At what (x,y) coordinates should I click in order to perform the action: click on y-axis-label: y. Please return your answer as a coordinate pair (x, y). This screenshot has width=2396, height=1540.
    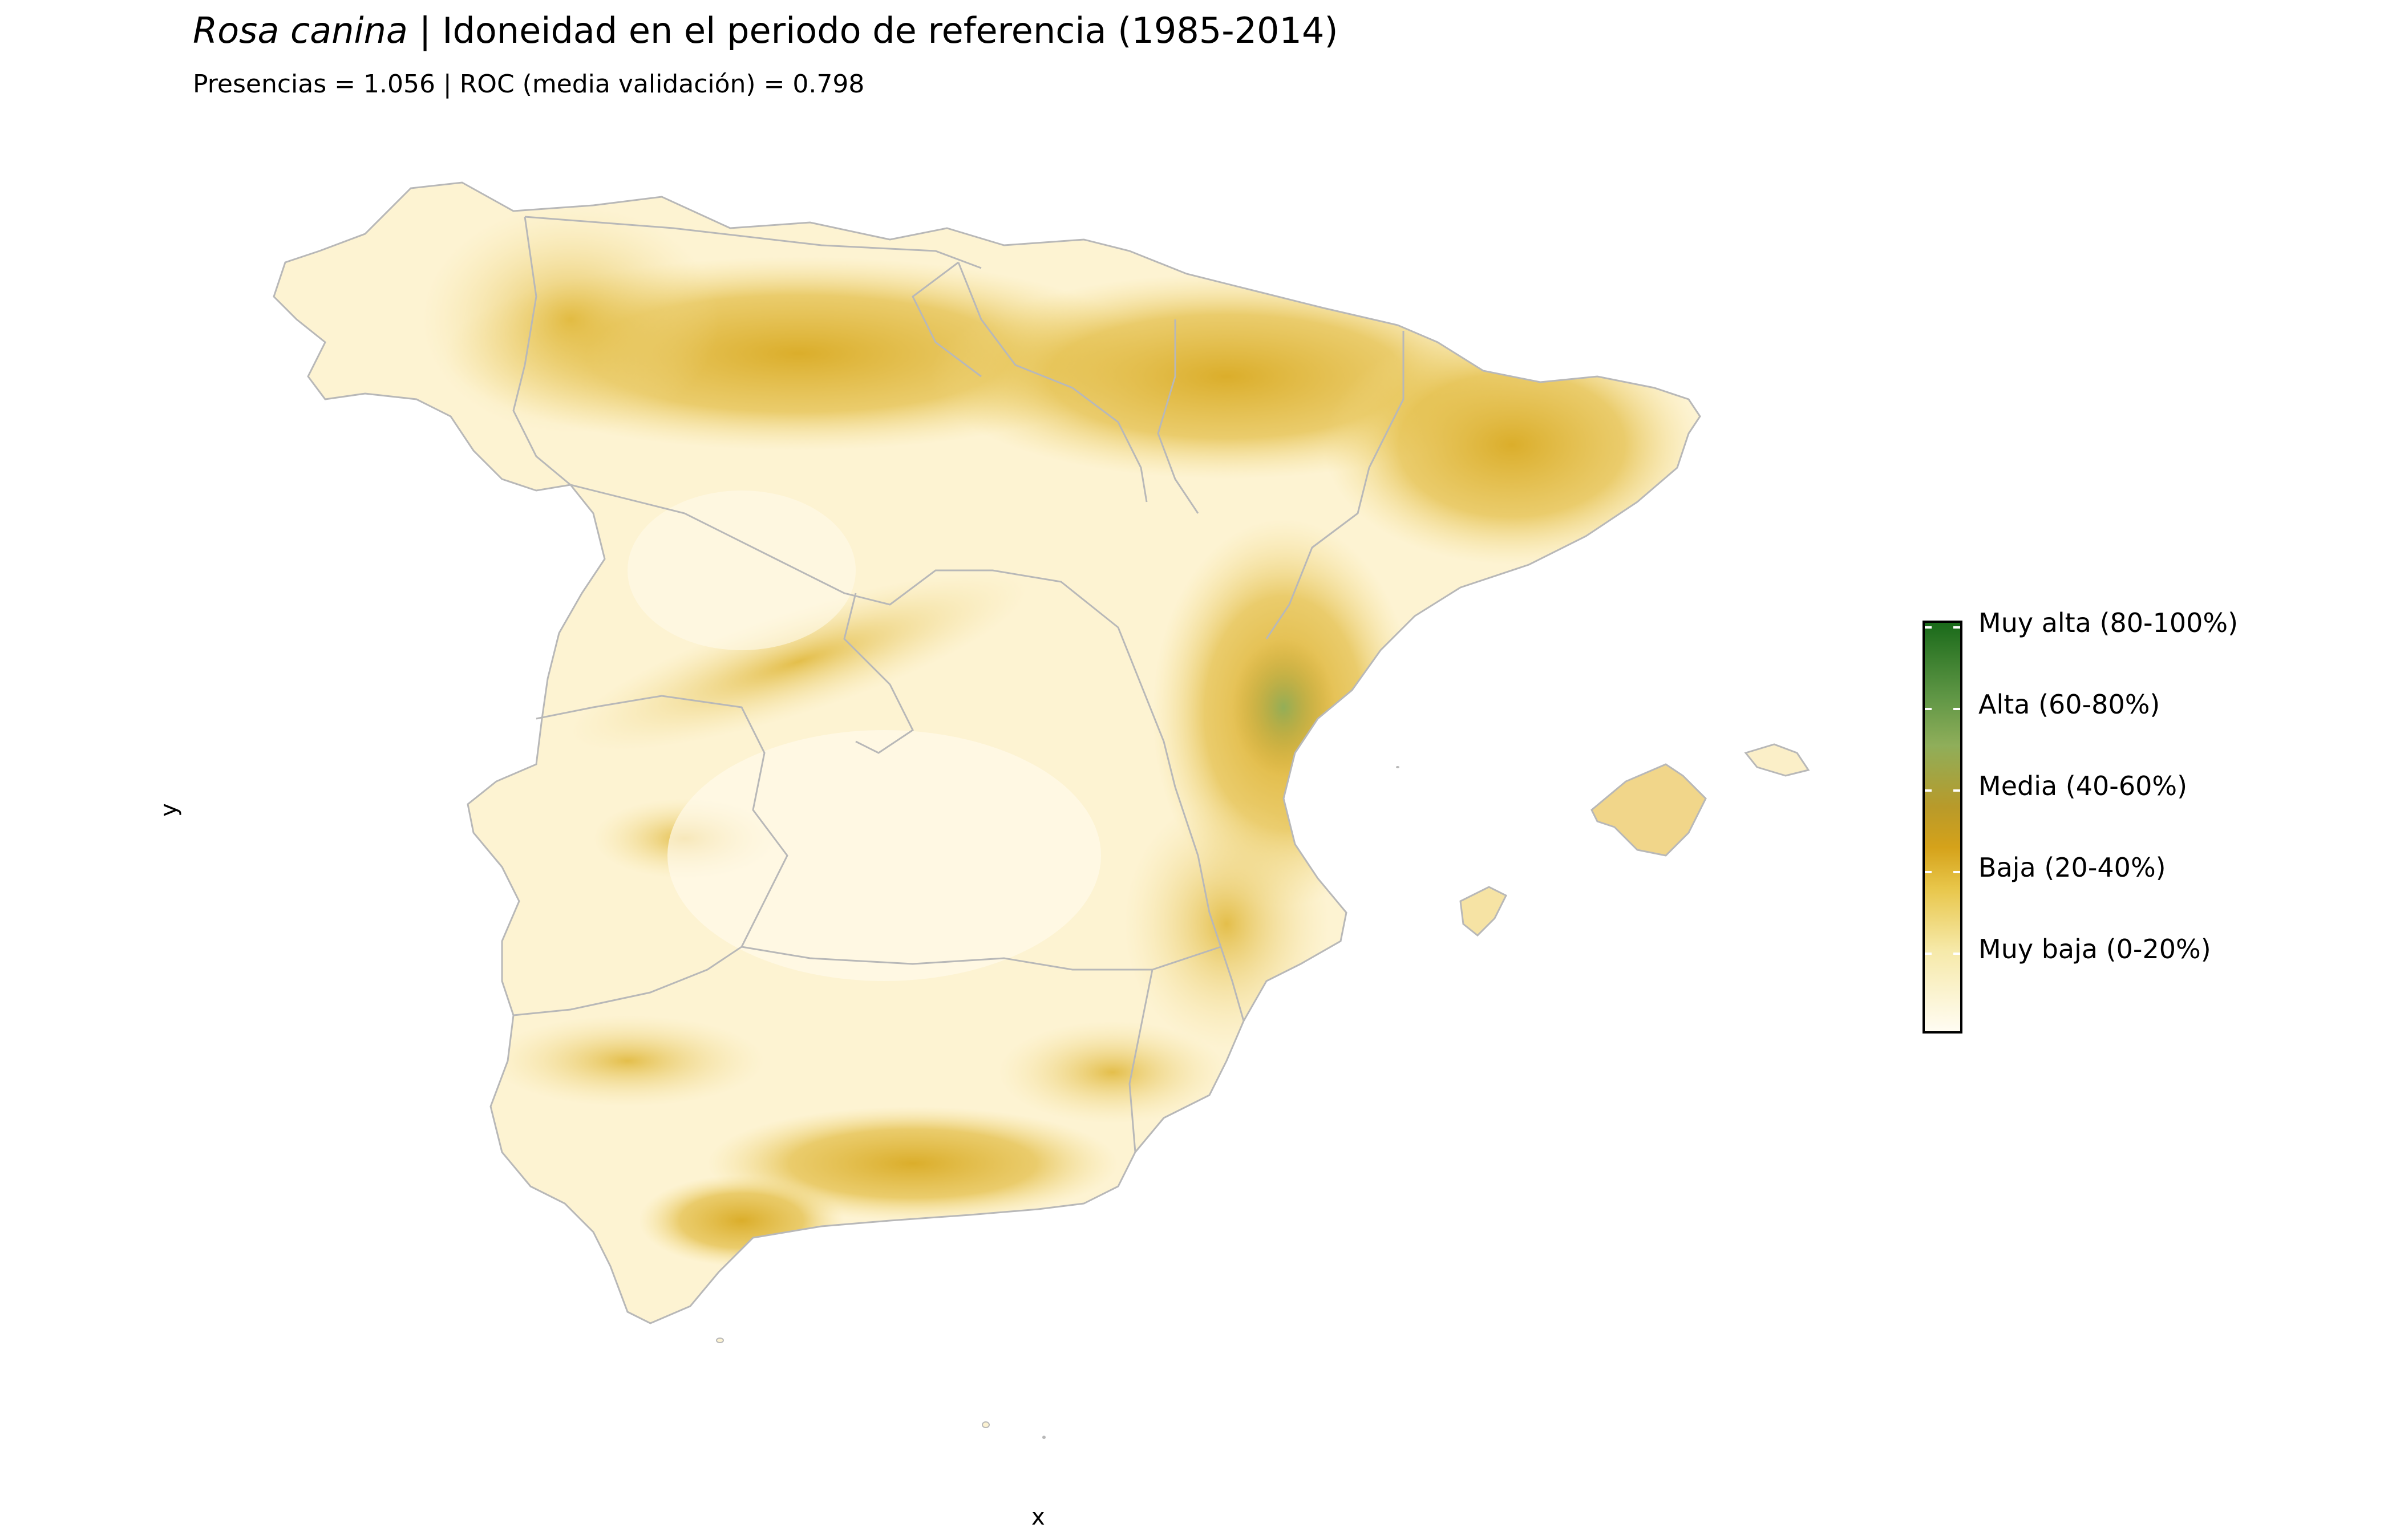
    Looking at the image, I should click on (168, 810).